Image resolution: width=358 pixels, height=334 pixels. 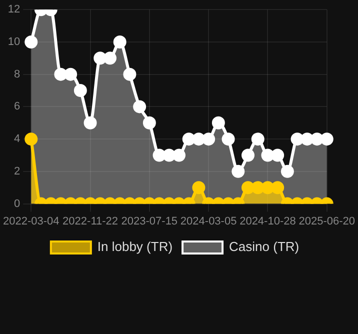 I want to click on legend-label: In lobby (TR), so click(x=135, y=246).